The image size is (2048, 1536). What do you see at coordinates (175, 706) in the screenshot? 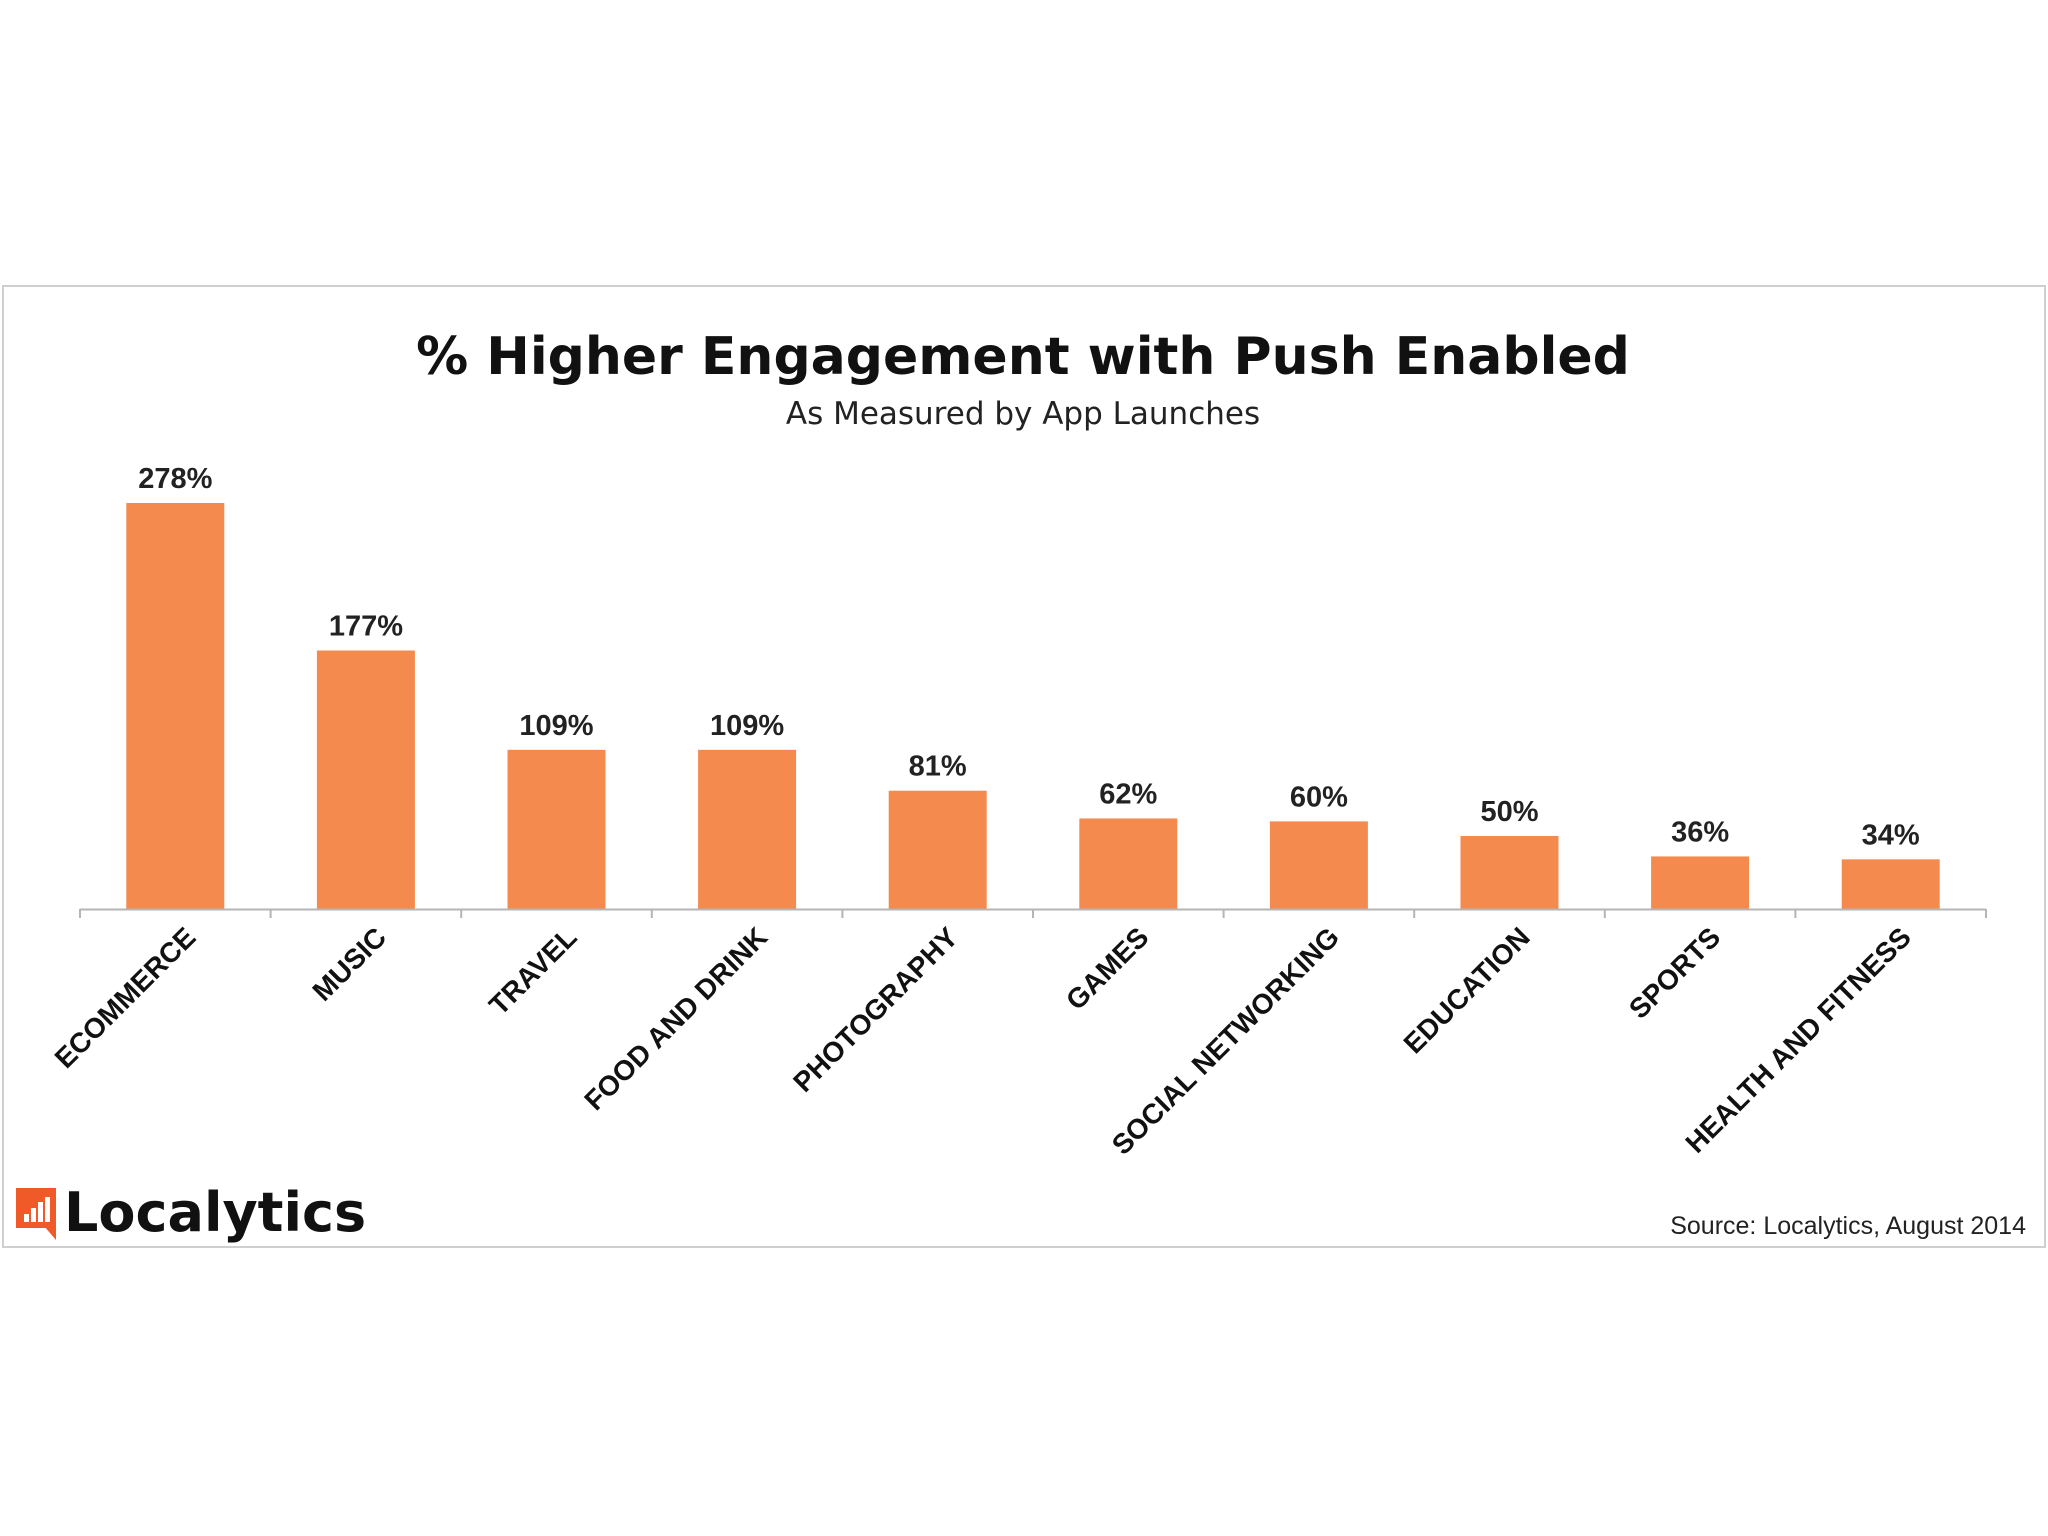
I see `bar-ecommerce` at bounding box center [175, 706].